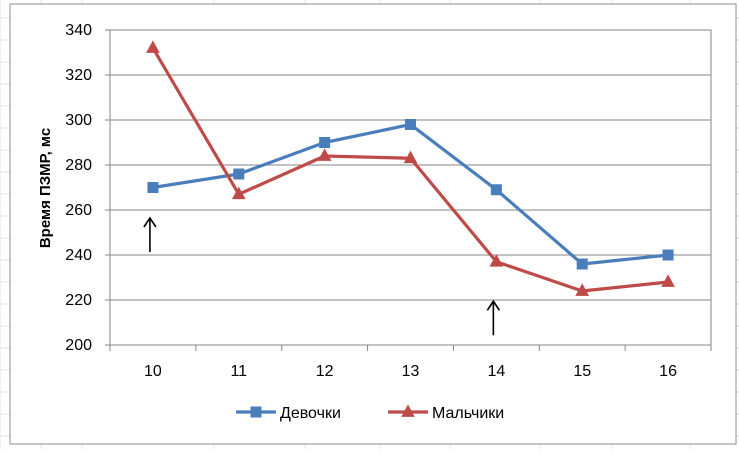 This screenshot has width=739, height=454. Describe the element at coordinates (370, 413) in the screenshot. I see `legend: Девочки Мальчики` at that location.